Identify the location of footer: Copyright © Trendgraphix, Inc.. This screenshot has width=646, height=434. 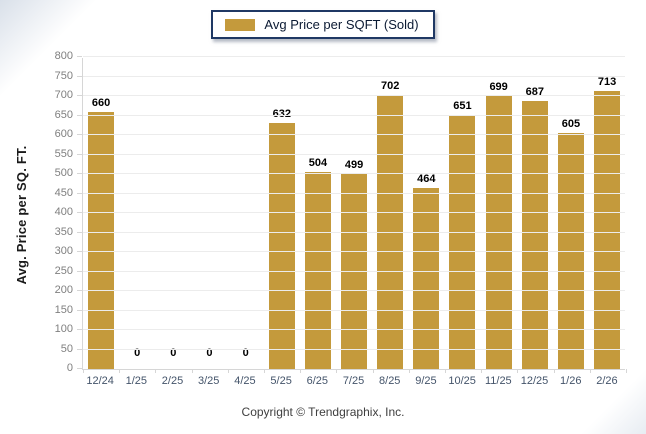
(323, 412).